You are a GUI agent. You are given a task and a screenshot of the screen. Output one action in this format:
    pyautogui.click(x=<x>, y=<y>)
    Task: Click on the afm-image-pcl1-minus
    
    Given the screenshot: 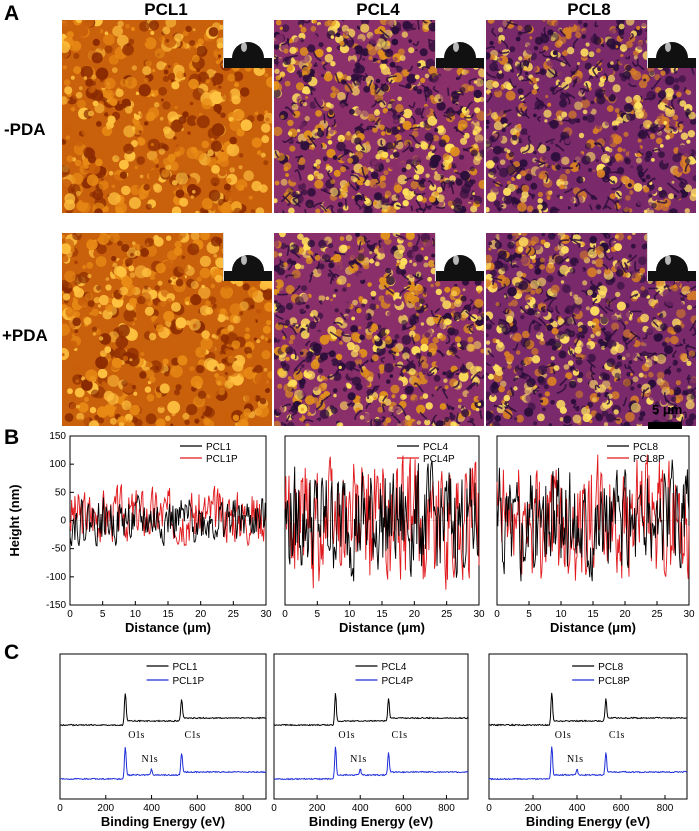 What is the action you would take?
    pyautogui.click(x=167, y=116)
    